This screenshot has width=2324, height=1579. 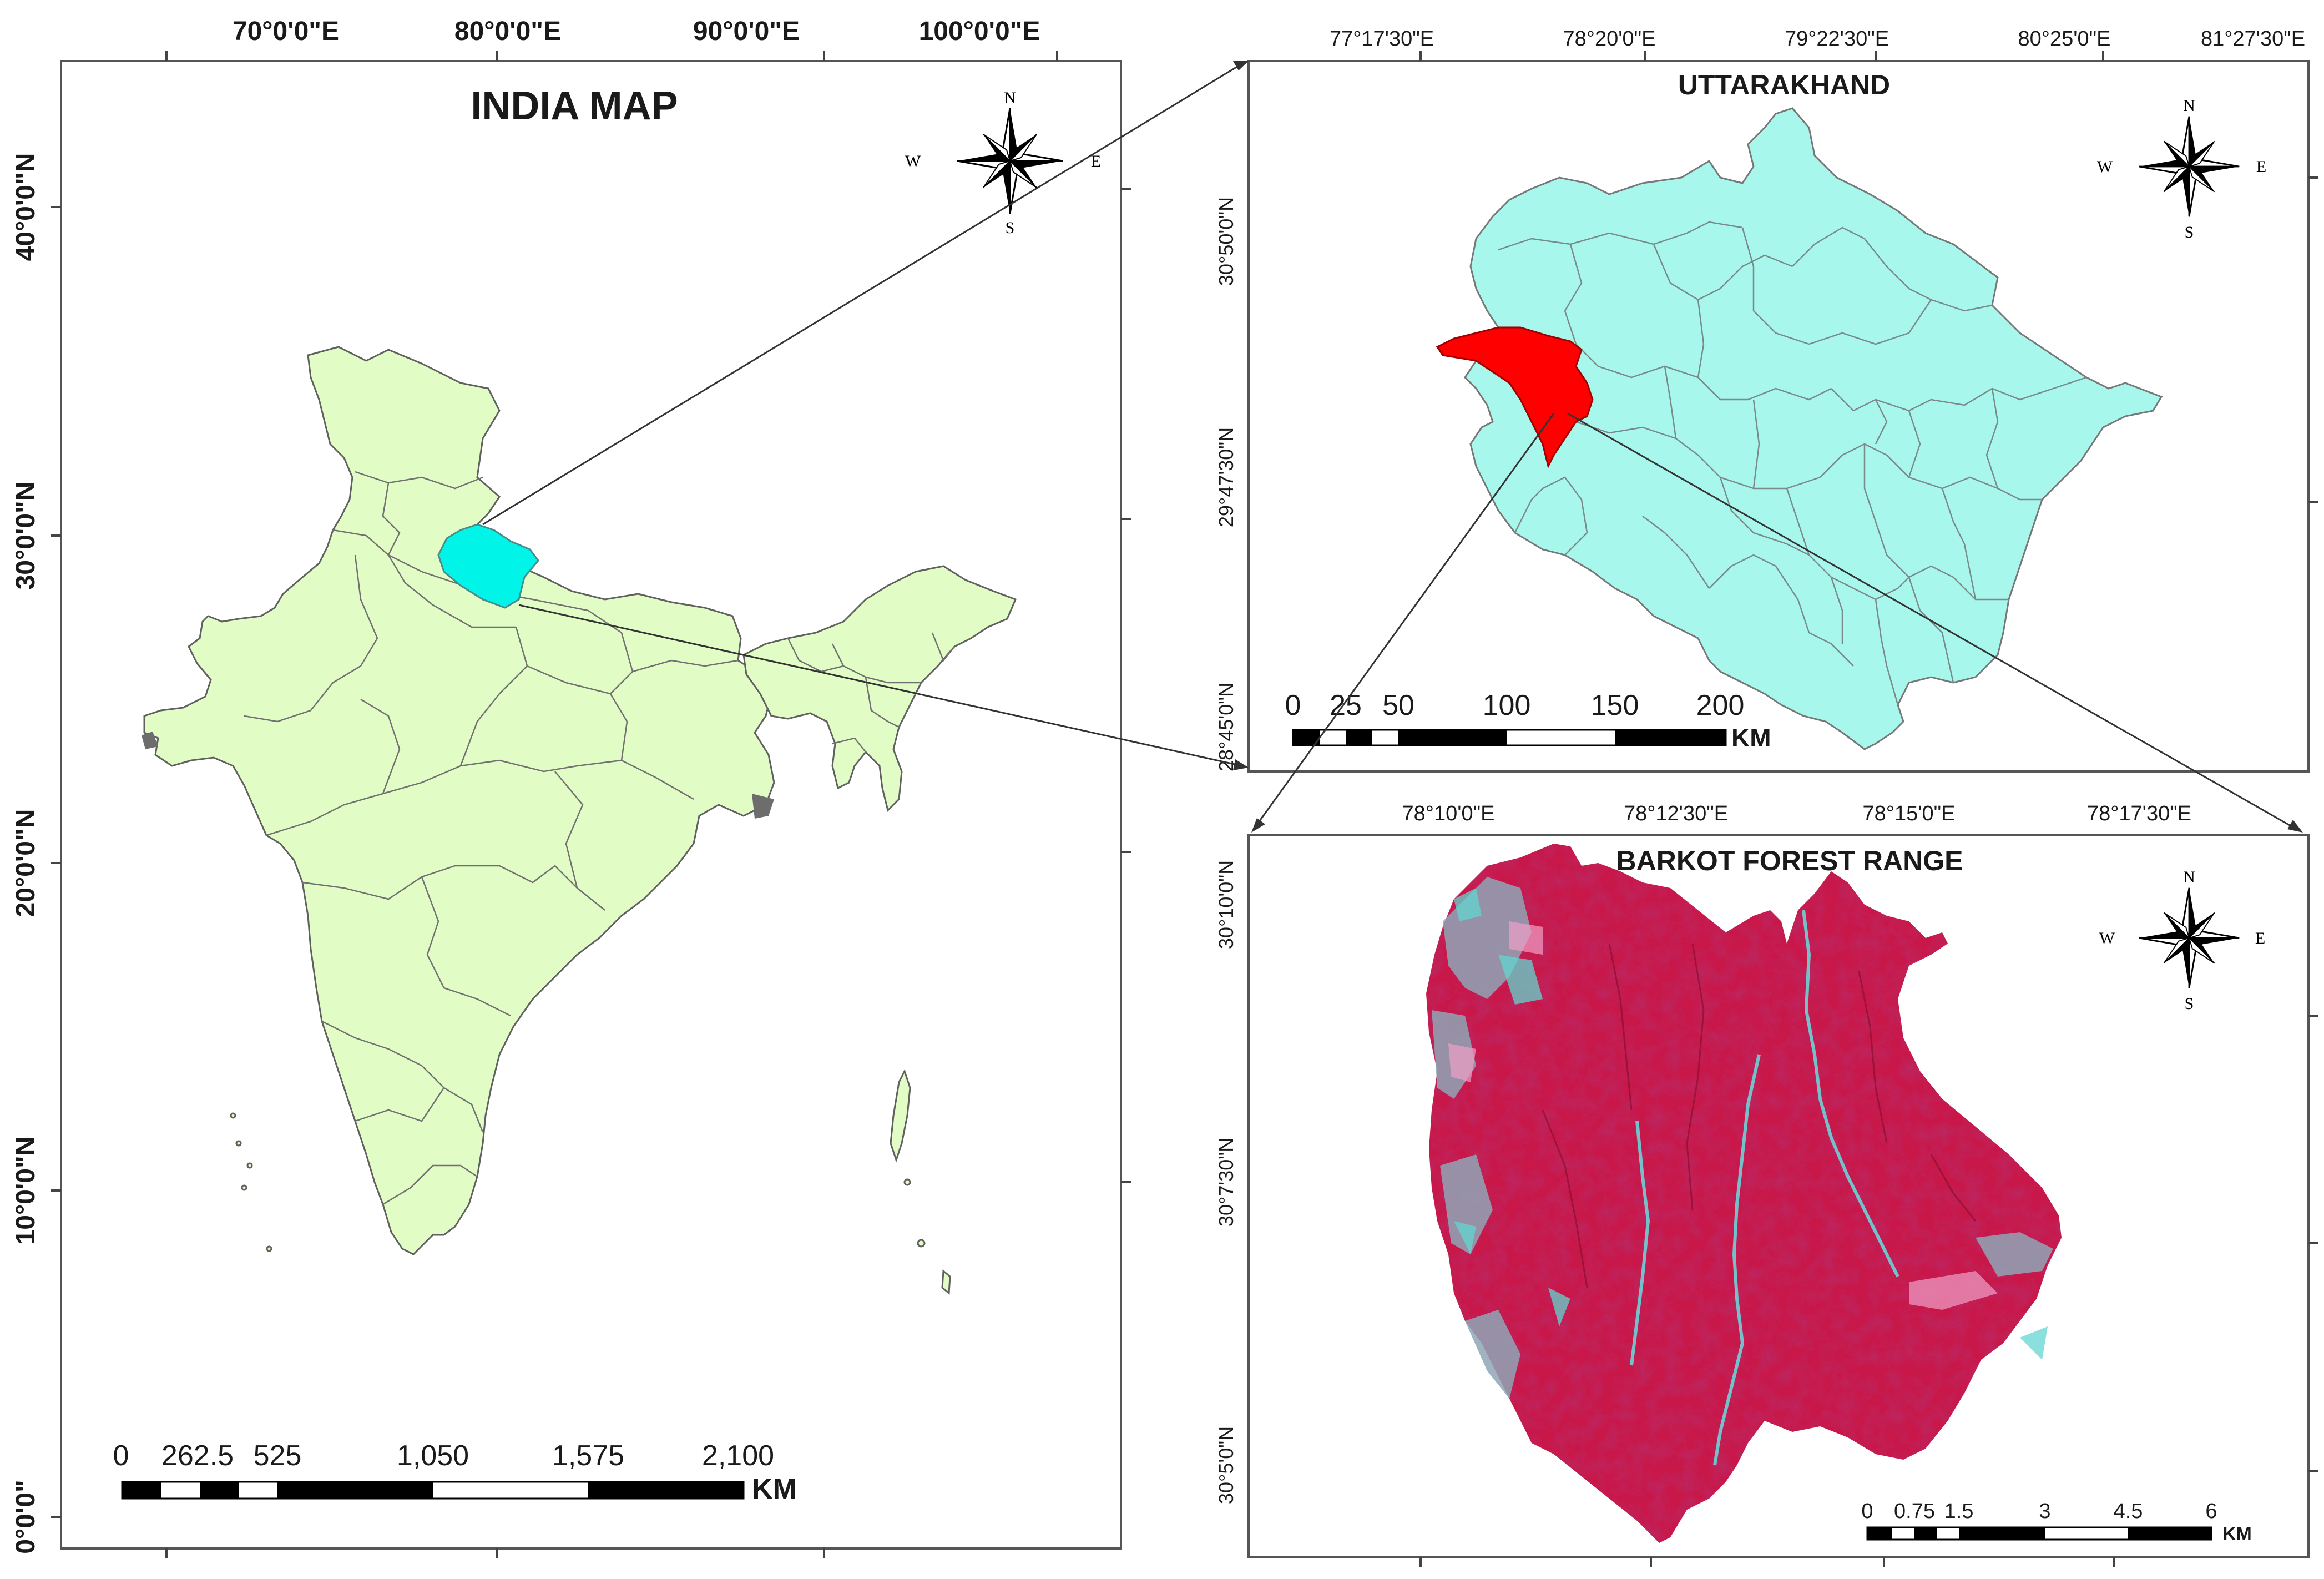 What do you see at coordinates (1867, 1511) in the screenshot?
I see `barkot-scale-label: 0` at bounding box center [1867, 1511].